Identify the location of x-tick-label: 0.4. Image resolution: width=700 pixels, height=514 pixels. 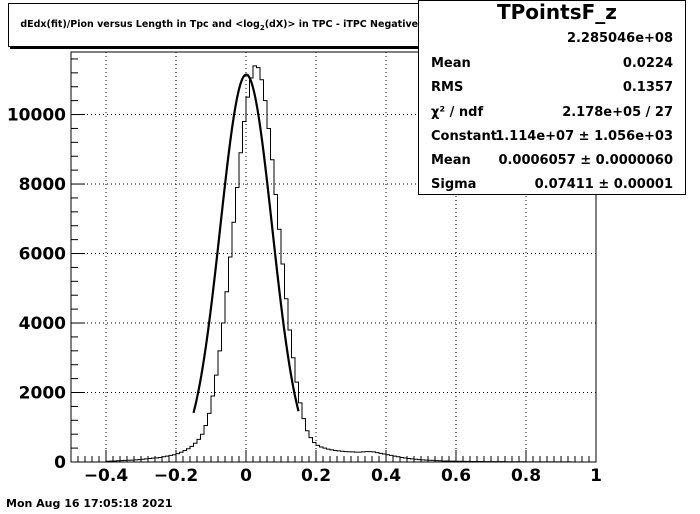
(386, 476).